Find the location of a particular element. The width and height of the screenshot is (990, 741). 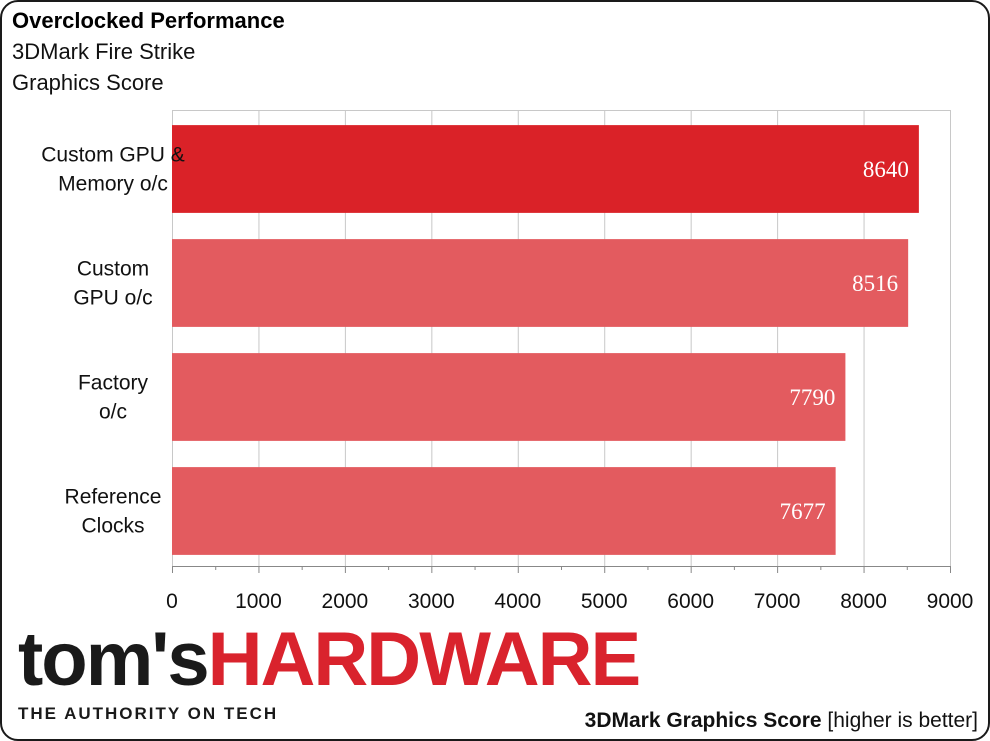

bar-value-label-0: 8640 is located at coordinates (886, 169).